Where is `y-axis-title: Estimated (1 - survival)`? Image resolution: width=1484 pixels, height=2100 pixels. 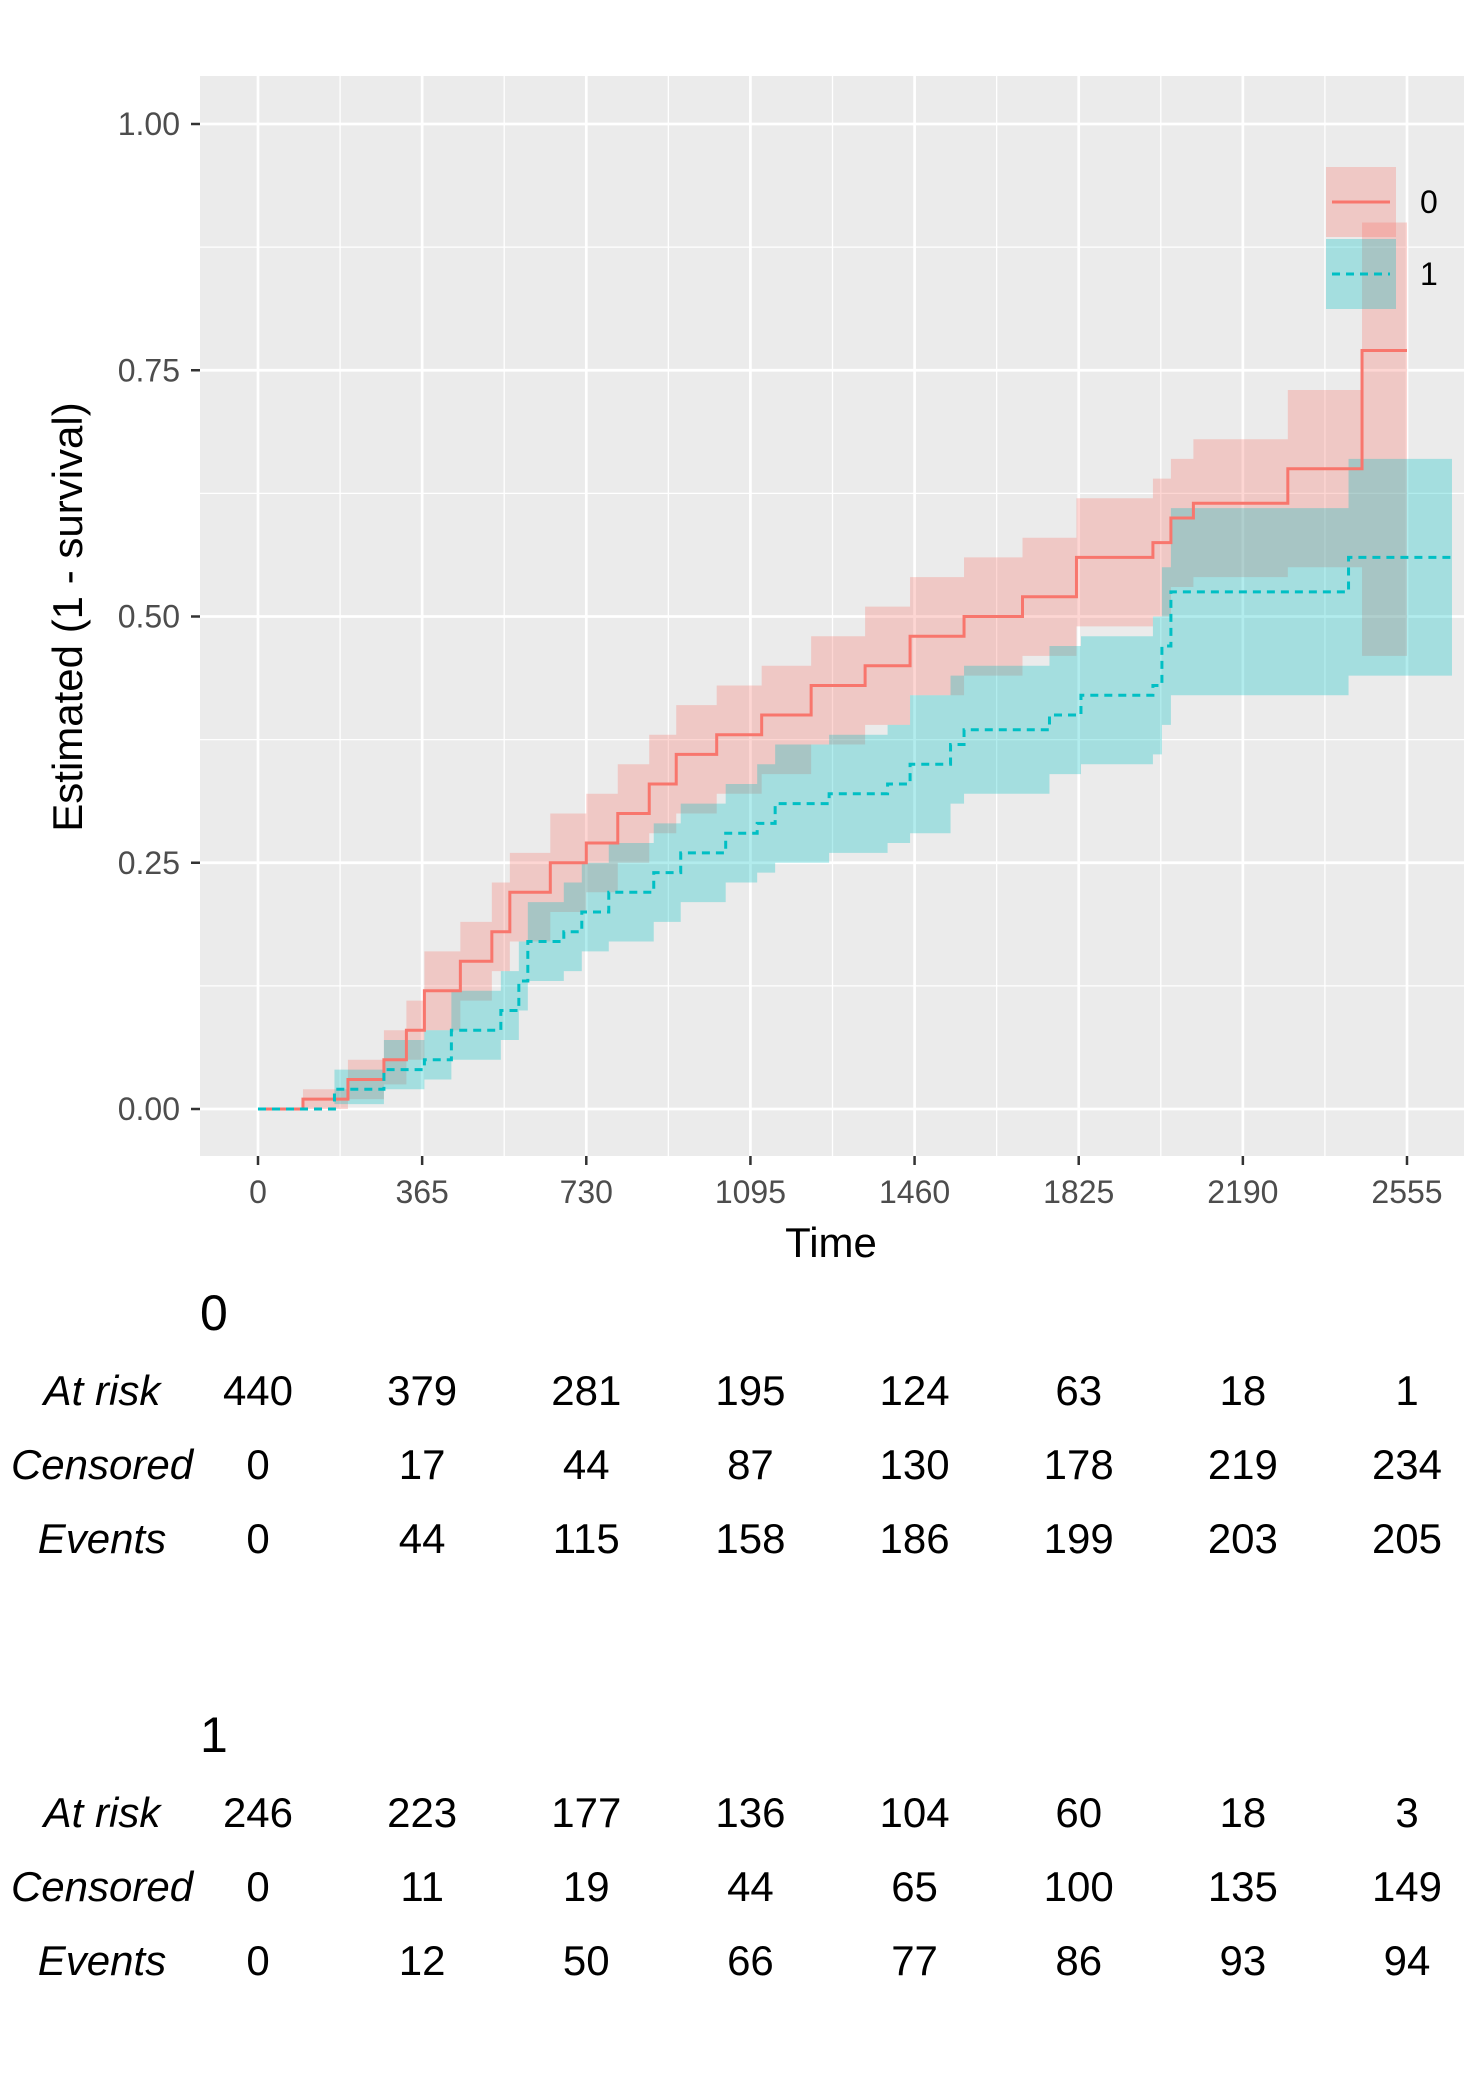 y-axis-title: Estimated (1 - survival) is located at coordinates (67, 616).